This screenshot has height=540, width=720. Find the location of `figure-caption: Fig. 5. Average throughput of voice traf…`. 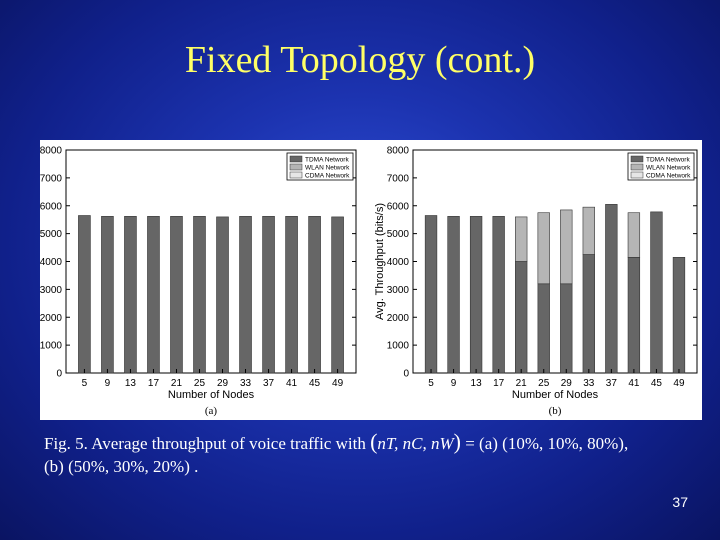

figure-caption: Fig. 5. Average throughput of voice traf… is located at coordinates (364, 454).